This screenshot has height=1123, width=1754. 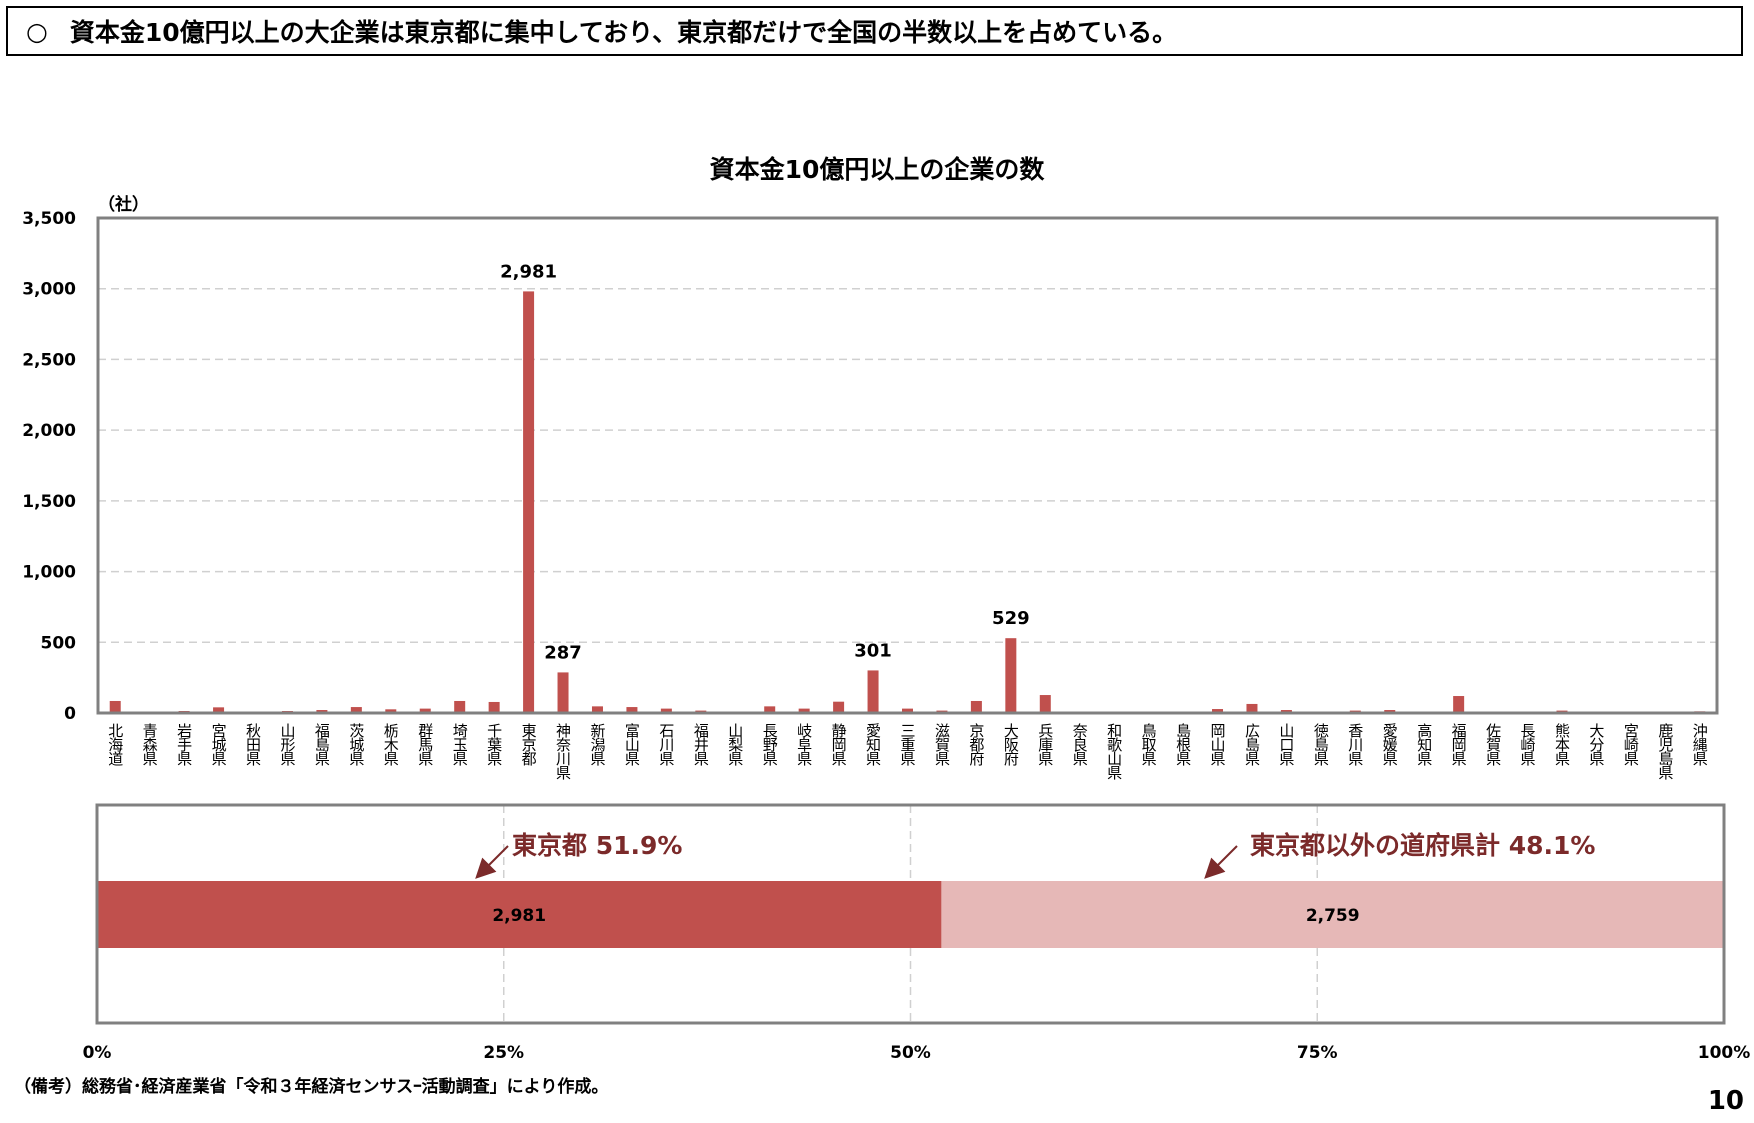 What do you see at coordinates (1724, 1053) in the screenshot?
I see `x-tick-label: 100%` at bounding box center [1724, 1053].